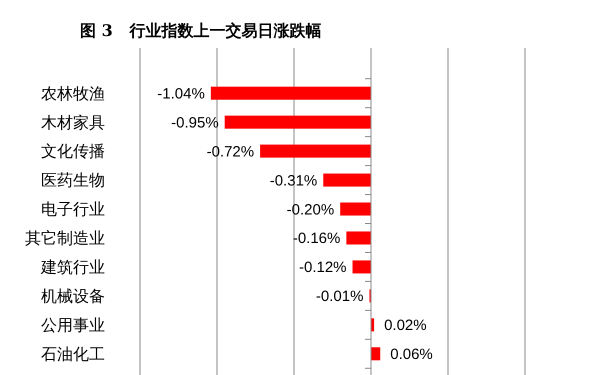 The image size is (605, 375). Describe the element at coordinates (316, 239) in the screenshot. I see `data-label: -0.16%` at that location.